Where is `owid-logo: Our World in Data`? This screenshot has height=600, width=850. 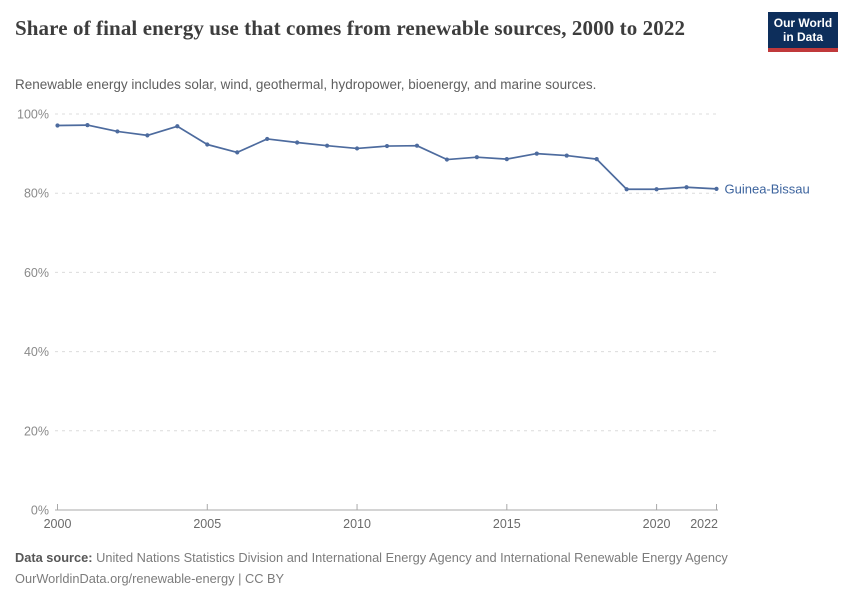 owid-logo: Our World in Data is located at coordinates (803, 32).